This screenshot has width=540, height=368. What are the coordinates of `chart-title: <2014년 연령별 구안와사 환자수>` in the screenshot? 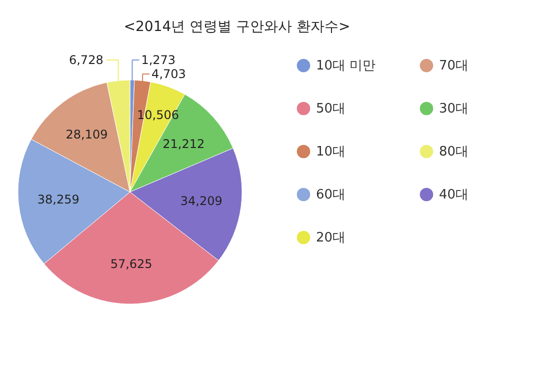 It's located at (237, 27).